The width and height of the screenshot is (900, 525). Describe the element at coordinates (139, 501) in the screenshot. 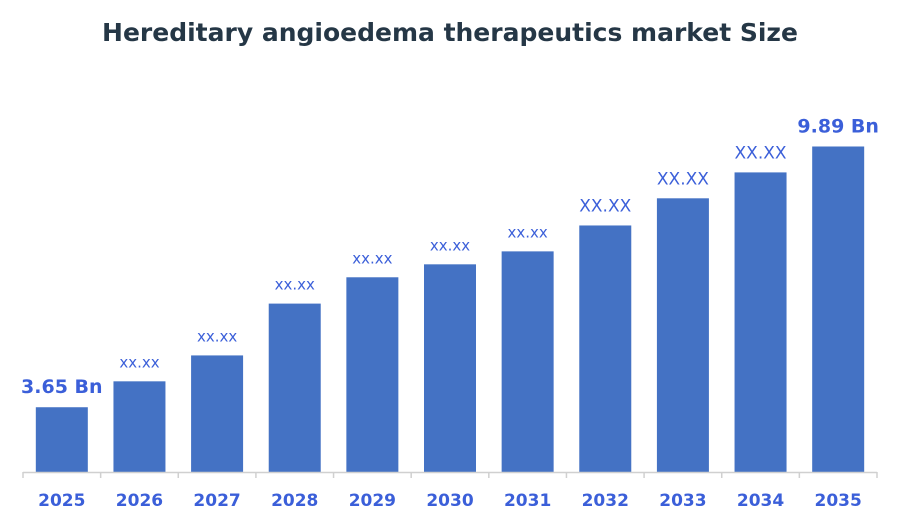

I see `x-tick-label: 2026` at that location.